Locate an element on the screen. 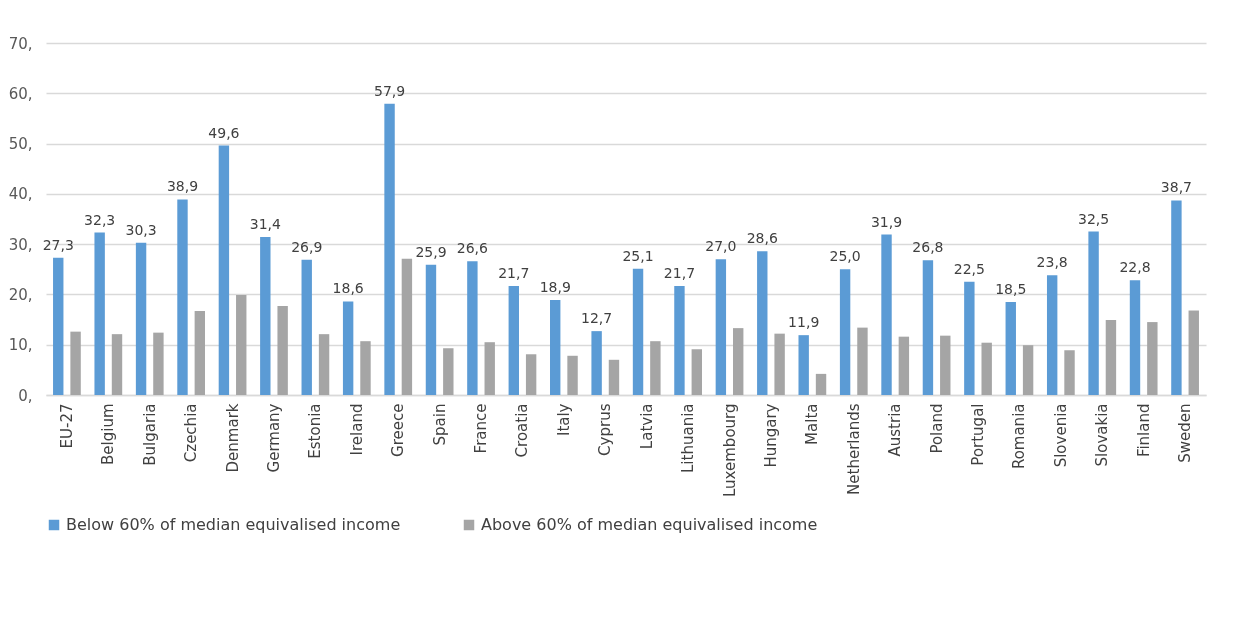 Image resolution: width=1256 pixels, height=620 pixels. x-tick-label: Poland is located at coordinates (936, 428).